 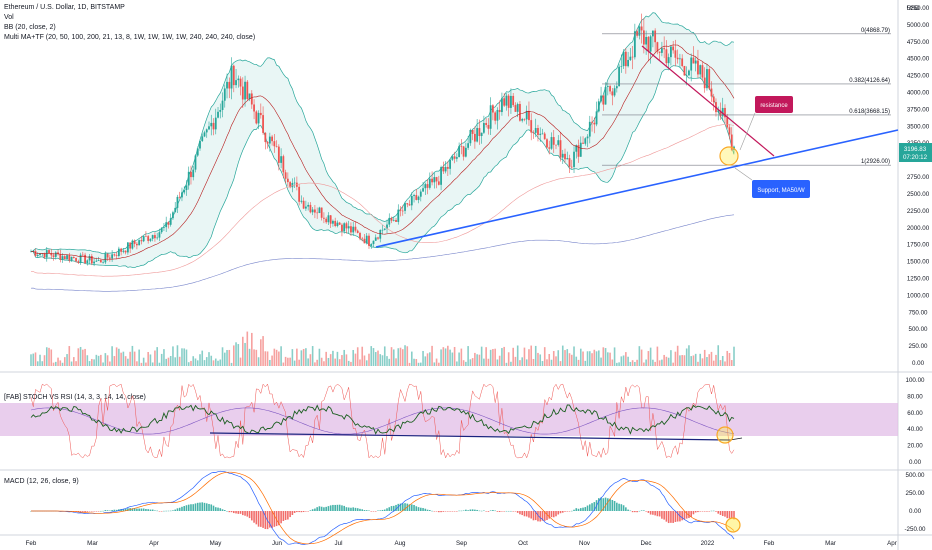 I want to click on resistance-trendline, so click(x=708, y=101).